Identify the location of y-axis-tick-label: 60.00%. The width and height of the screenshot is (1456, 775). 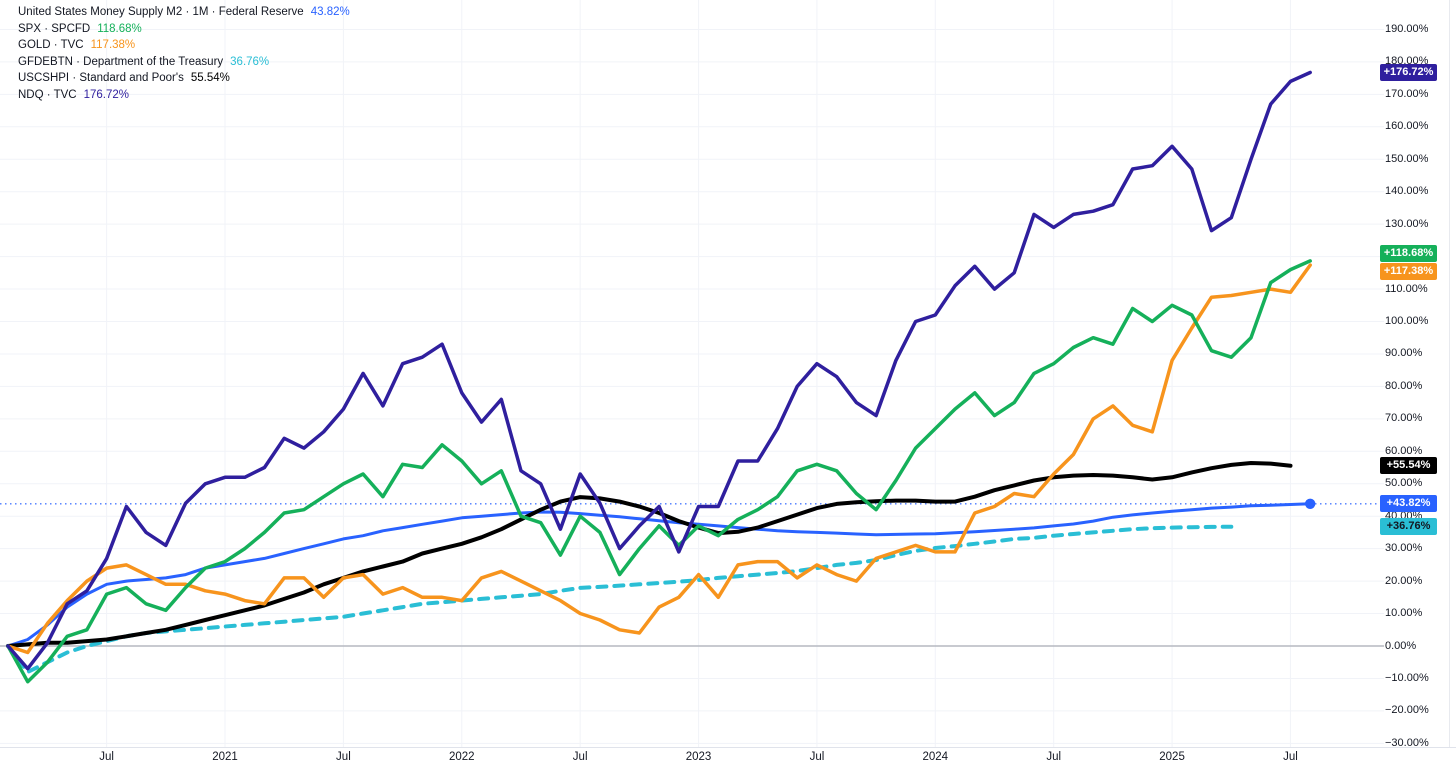
(1404, 450).